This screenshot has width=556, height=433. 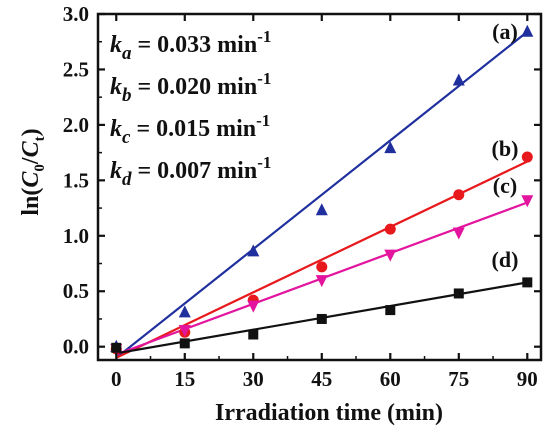 What do you see at coordinates (190, 45) in the screenshot?
I see `rate-constant-a: ka = 0.033 min-1` at bounding box center [190, 45].